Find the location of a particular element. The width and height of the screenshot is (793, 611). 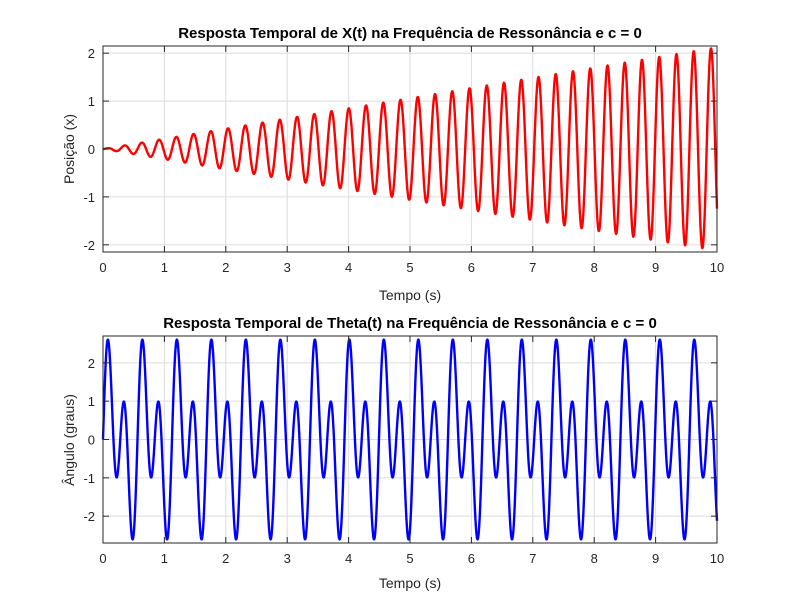

y-axis-label-position: Posição (x) is located at coordinates (69, 149).